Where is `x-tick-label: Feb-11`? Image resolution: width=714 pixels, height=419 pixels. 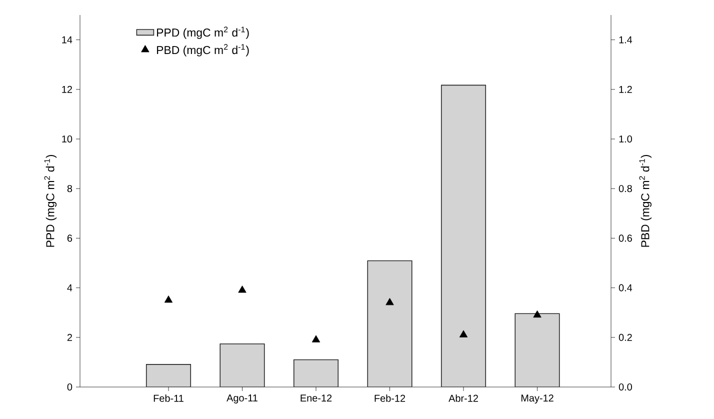 x-tick-label: Feb-11 is located at coordinates (169, 398).